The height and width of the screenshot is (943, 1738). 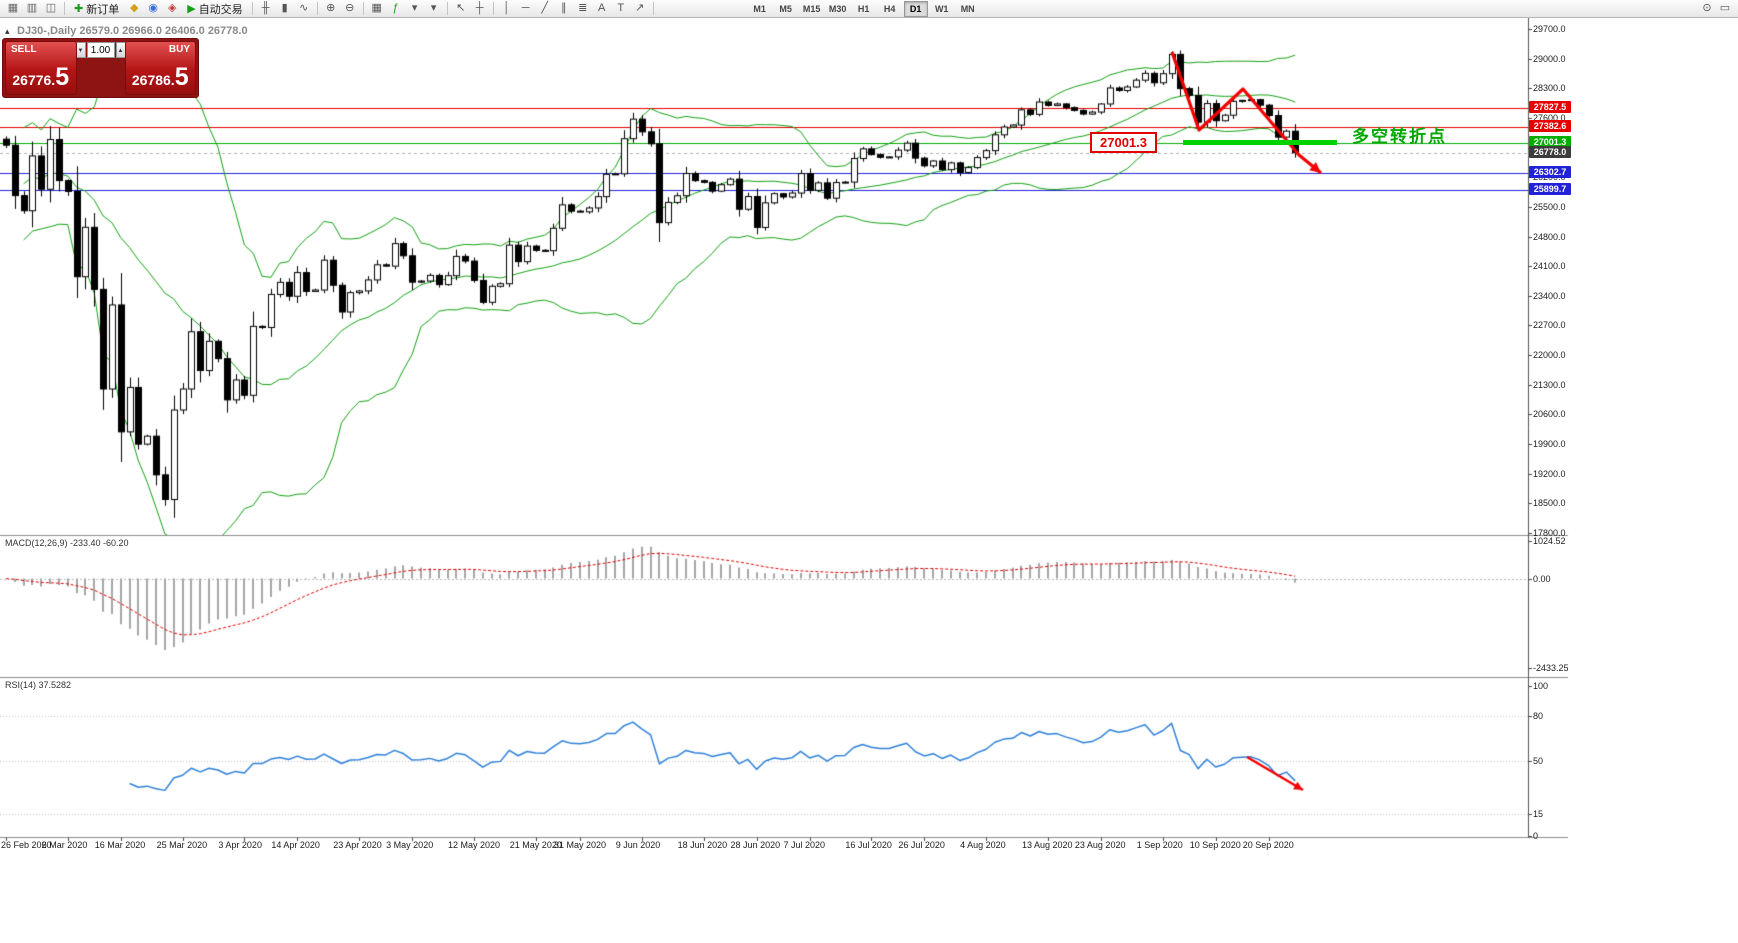 I want to click on new-chart-icon: ▦, so click(x=13, y=8).